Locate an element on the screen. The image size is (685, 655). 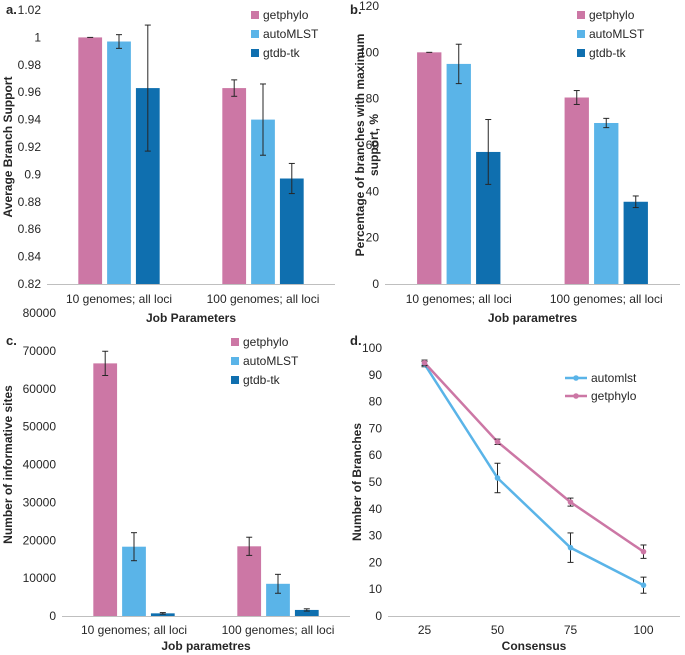
y-tick-label: 40000 is located at coordinates (40, 465).